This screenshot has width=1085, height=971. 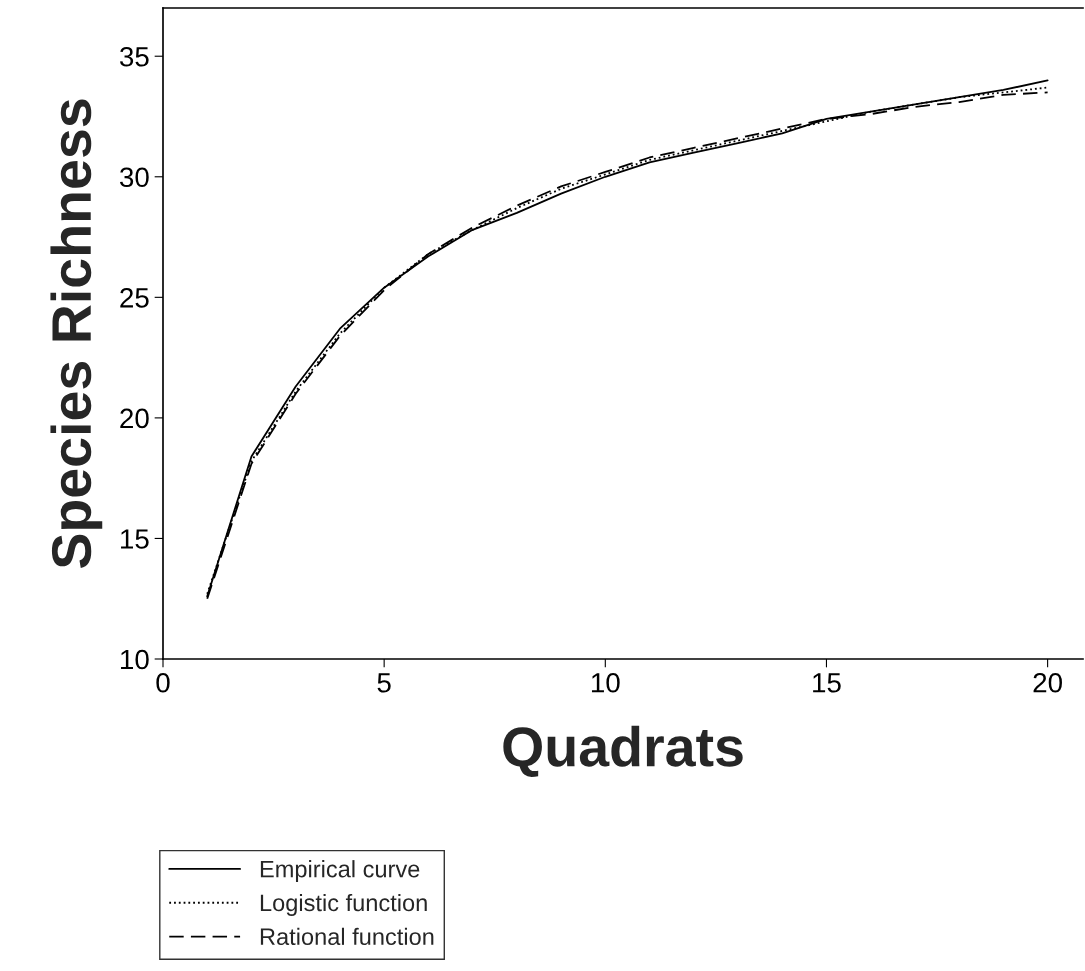 I want to click on x-axis-title: Quadrats, so click(x=623, y=751).